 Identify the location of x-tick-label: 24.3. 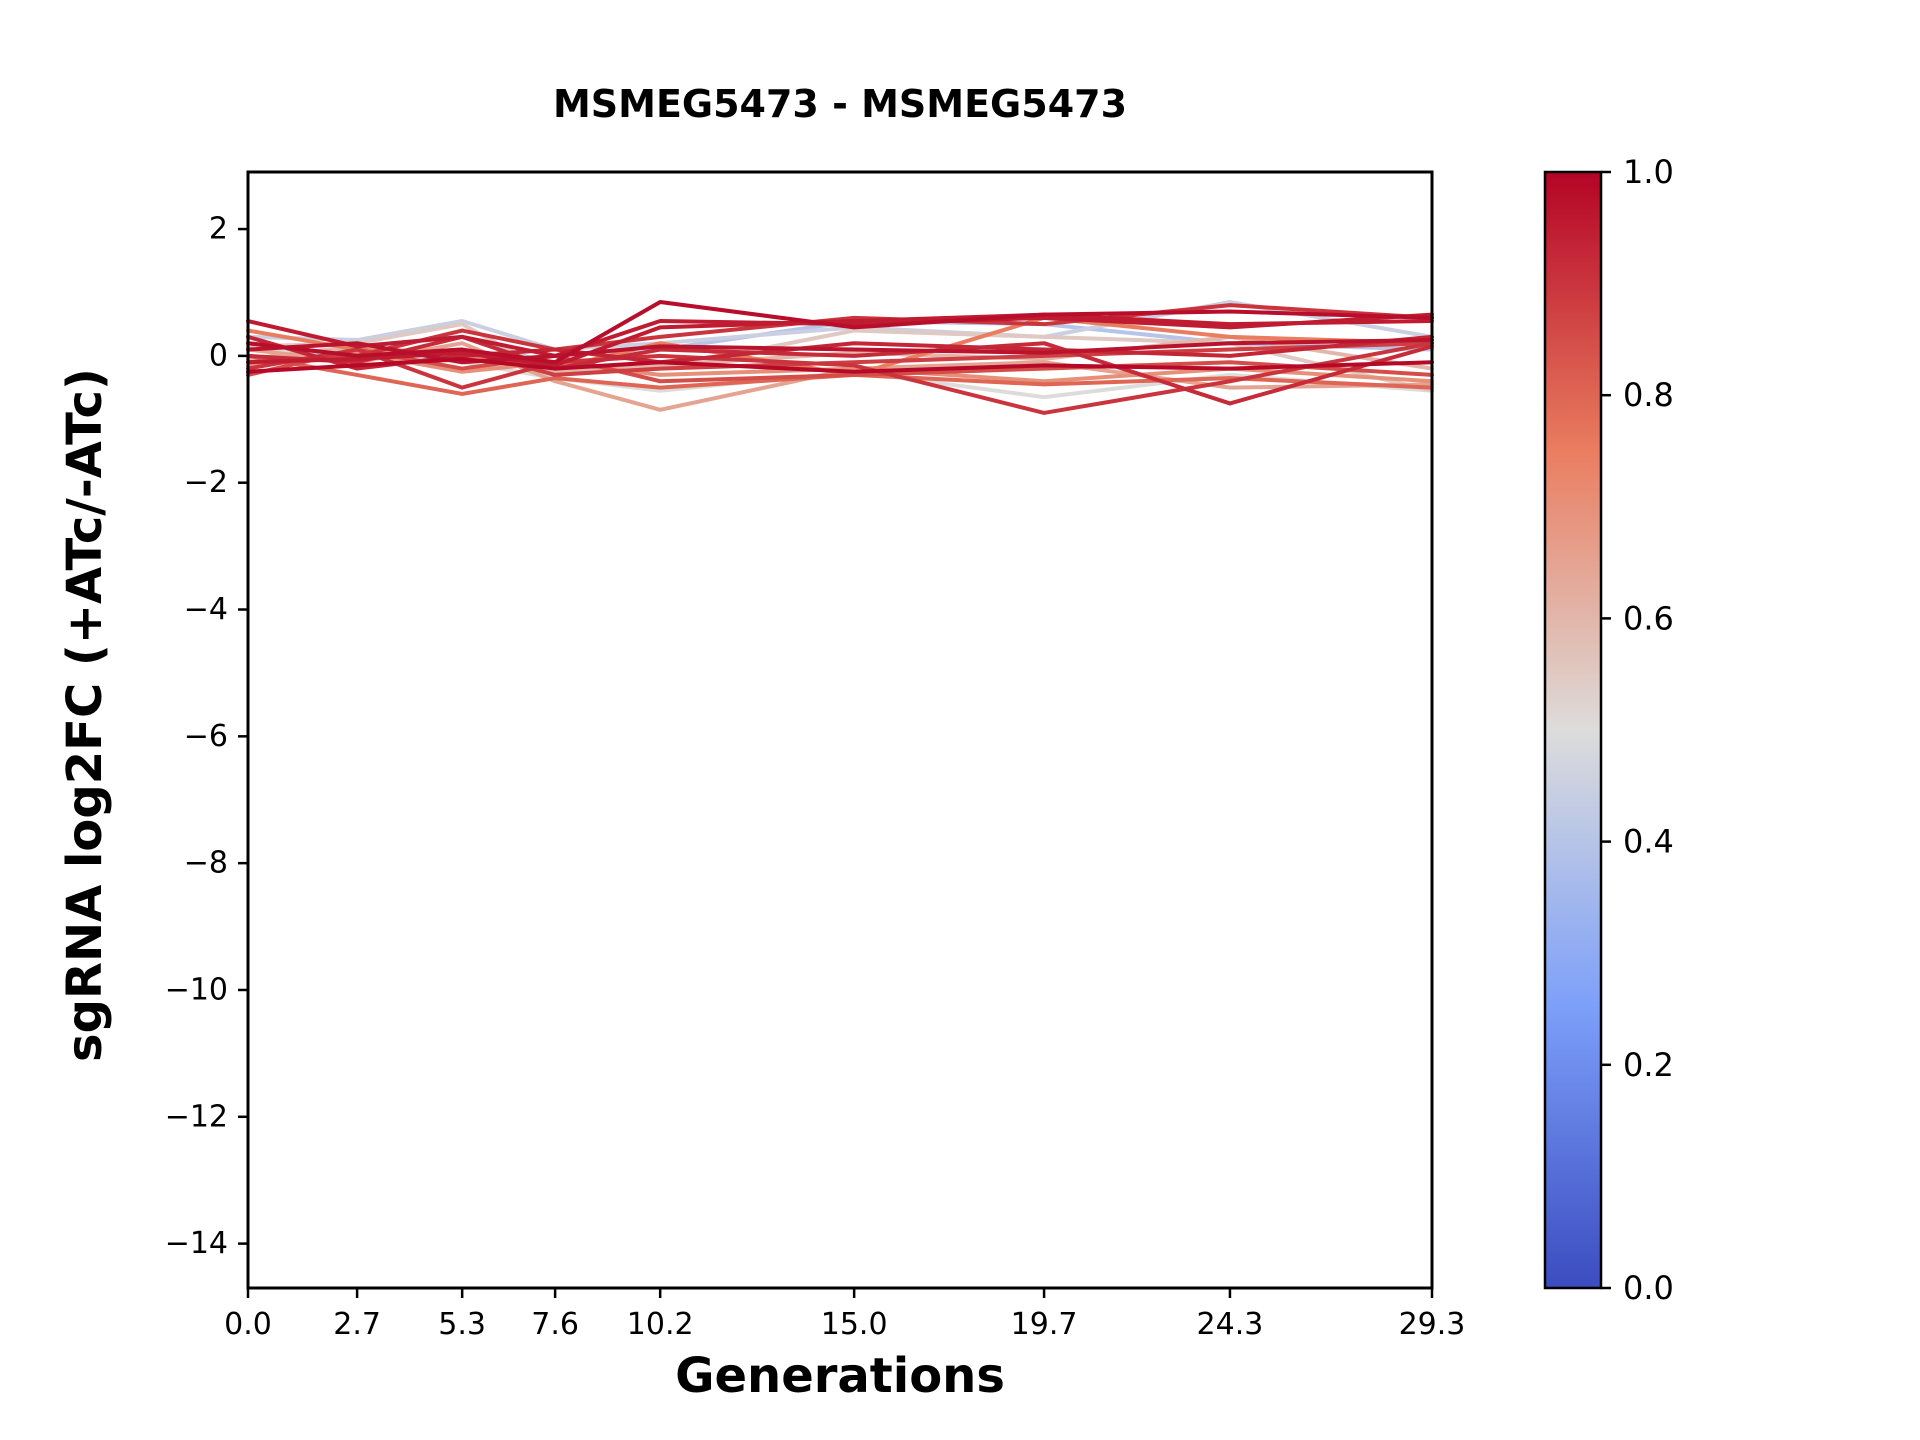
(1230, 1324).